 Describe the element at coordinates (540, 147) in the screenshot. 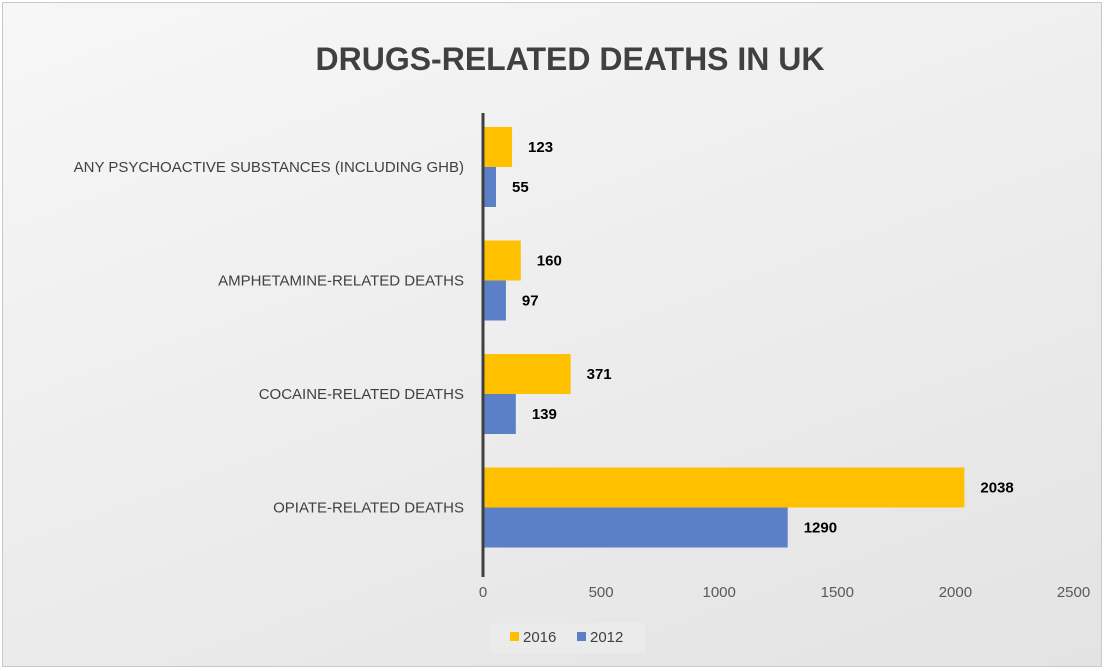

I see `data-label: 123` at that location.